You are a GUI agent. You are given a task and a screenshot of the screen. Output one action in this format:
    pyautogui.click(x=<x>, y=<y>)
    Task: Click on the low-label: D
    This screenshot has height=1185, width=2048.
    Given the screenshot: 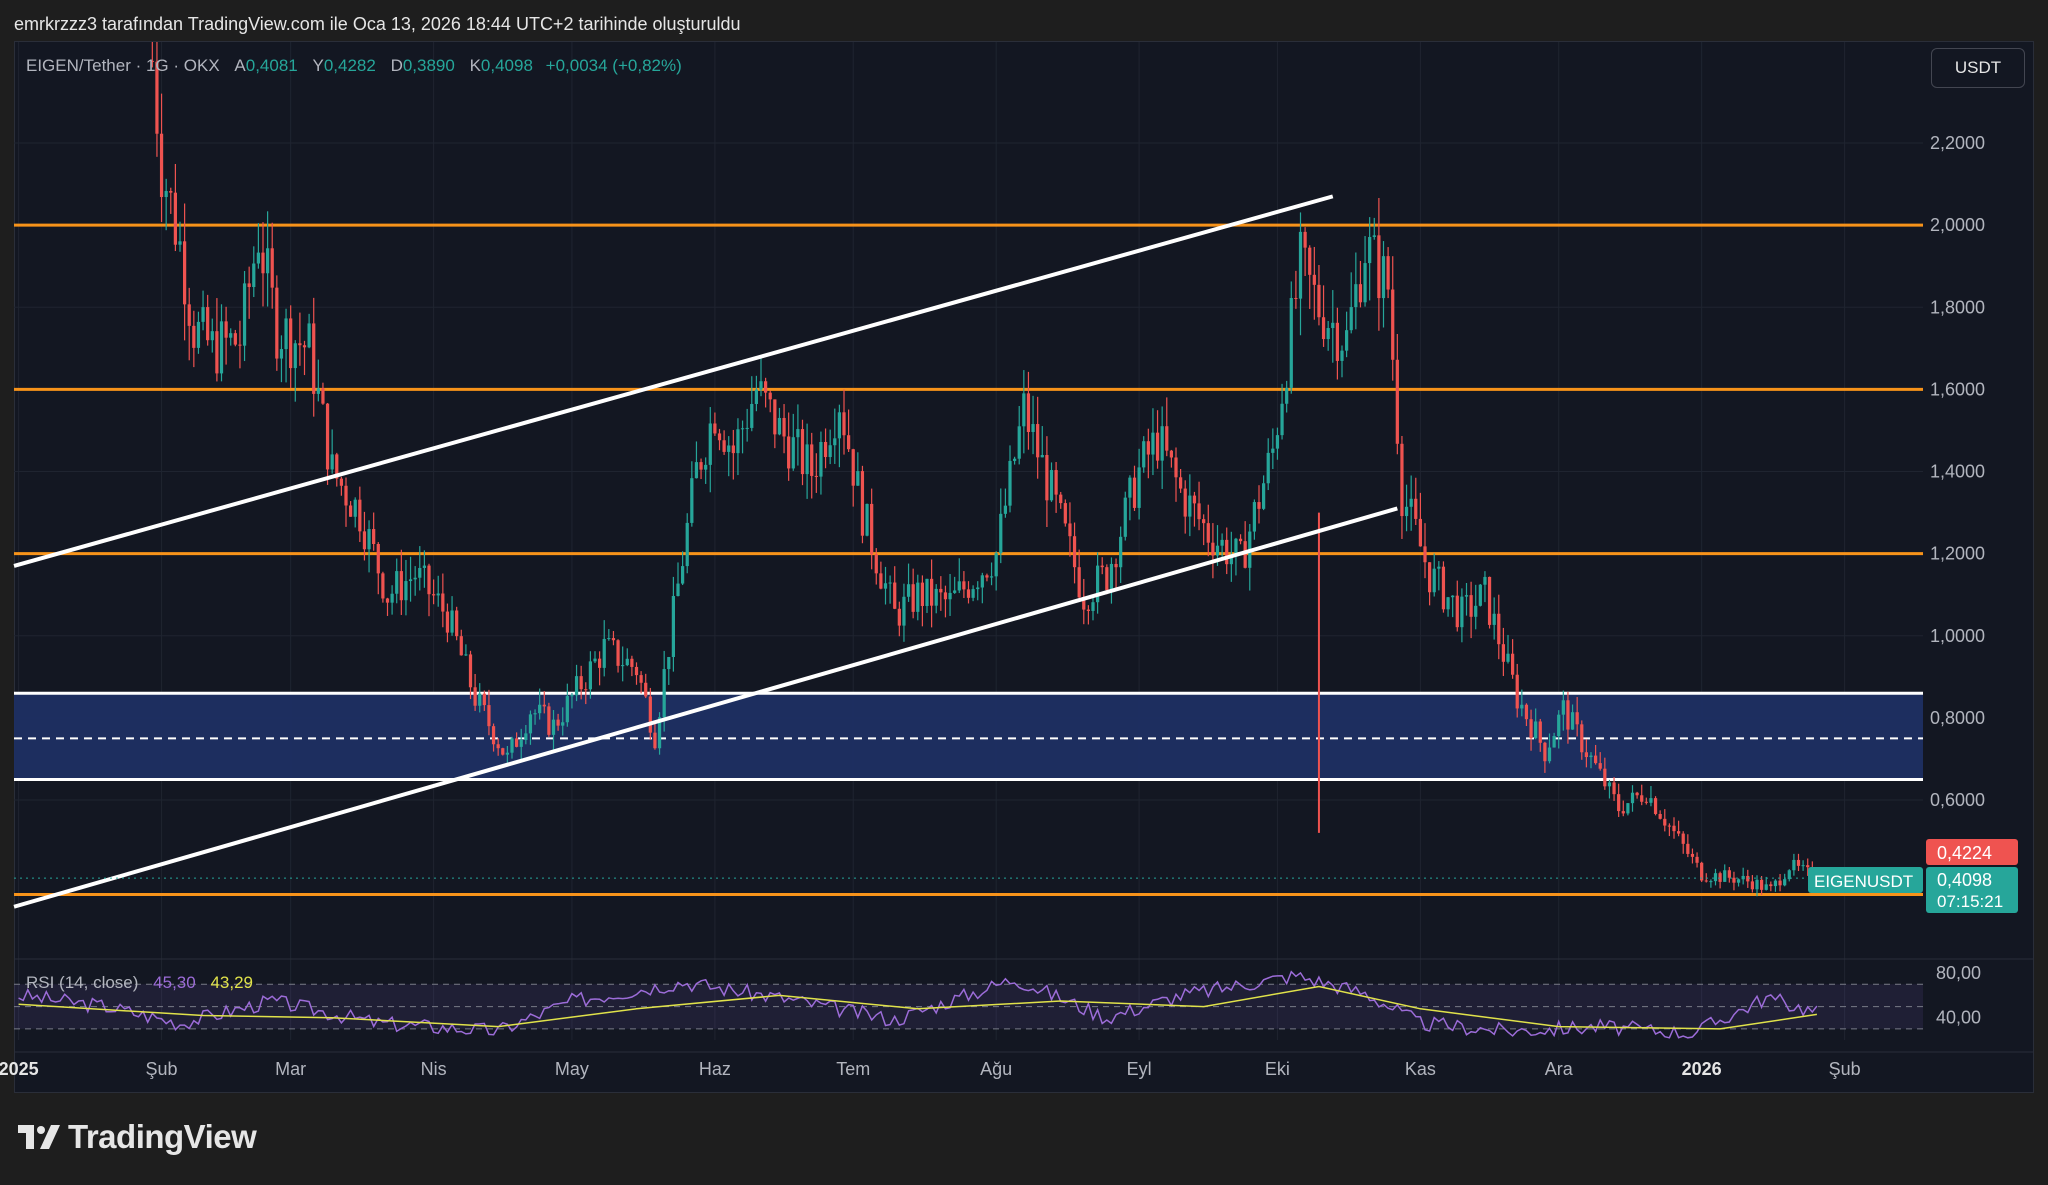 What is the action you would take?
    pyautogui.click(x=396, y=65)
    